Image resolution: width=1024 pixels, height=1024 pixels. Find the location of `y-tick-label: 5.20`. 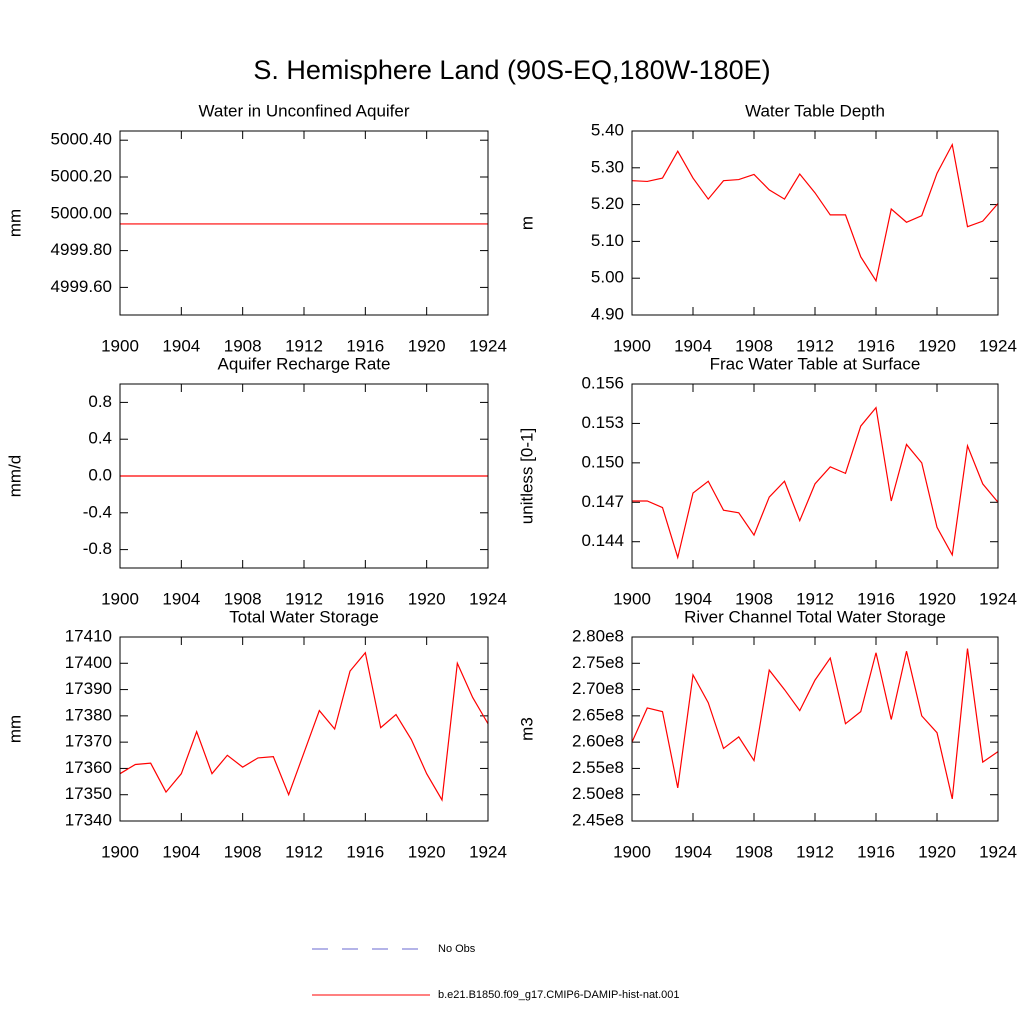

y-tick-label: 5.20 is located at coordinates (607, 203).